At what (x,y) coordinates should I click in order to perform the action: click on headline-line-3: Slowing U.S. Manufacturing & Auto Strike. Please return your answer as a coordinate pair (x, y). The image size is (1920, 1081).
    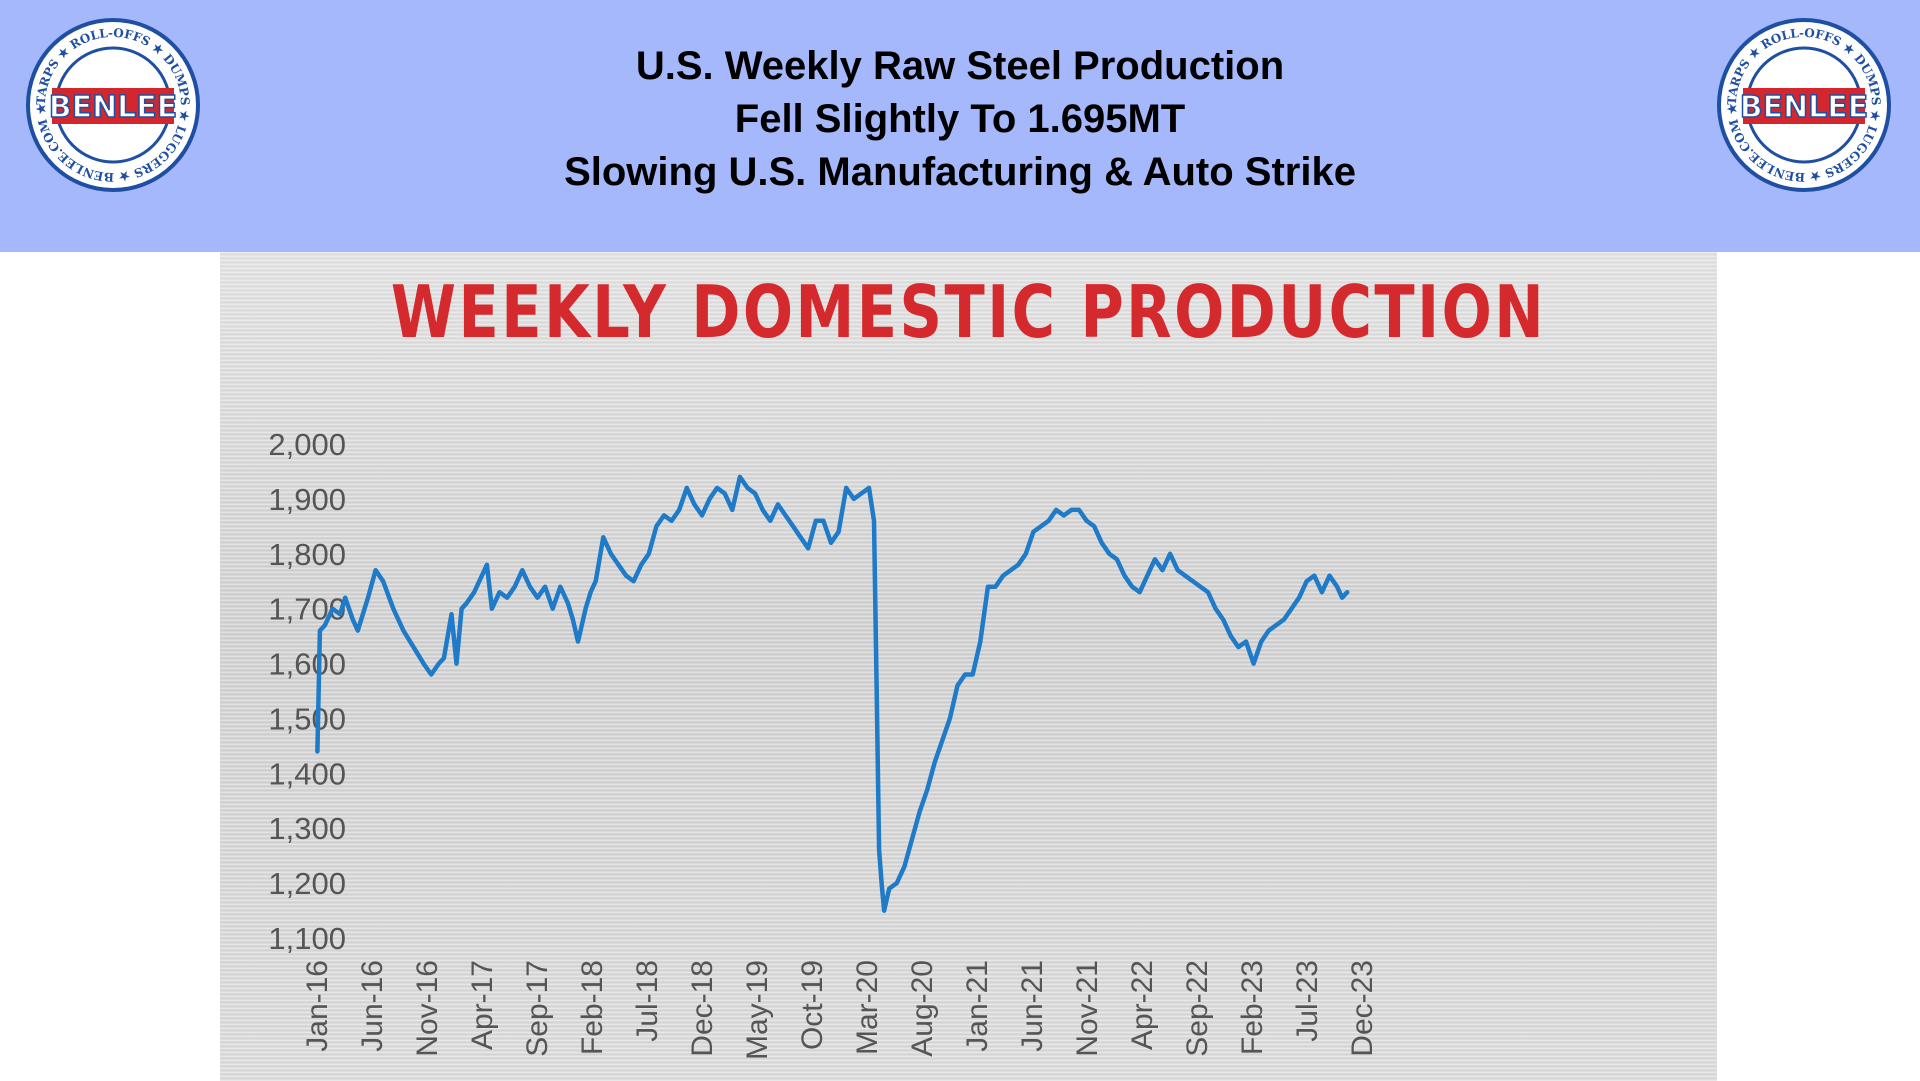
    Looking at the image, I should click on (960, 172).